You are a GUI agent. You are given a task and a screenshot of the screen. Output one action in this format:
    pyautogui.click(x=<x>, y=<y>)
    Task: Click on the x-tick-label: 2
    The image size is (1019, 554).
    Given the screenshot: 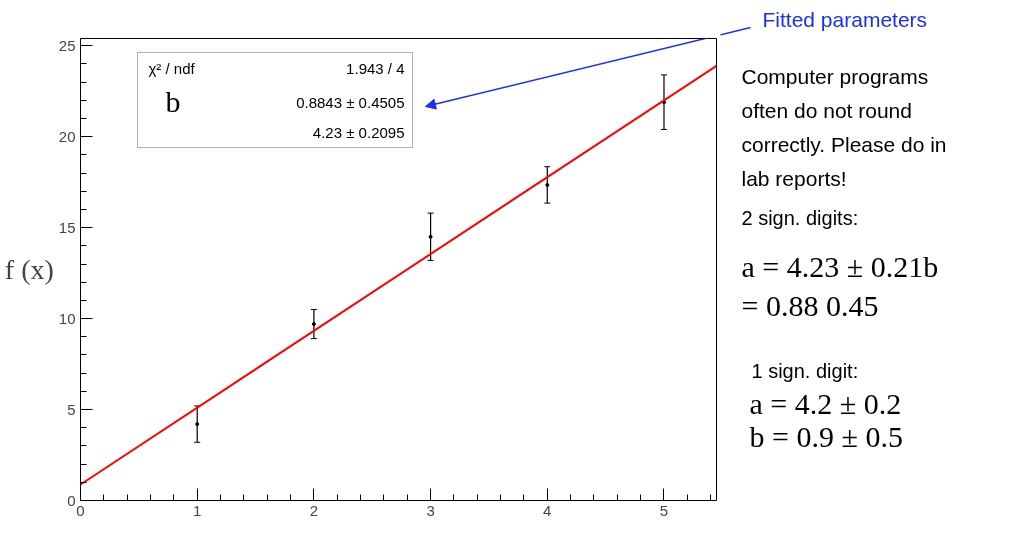 What is the action you would take?
    pyautogui.click(x=314, y=510)
    